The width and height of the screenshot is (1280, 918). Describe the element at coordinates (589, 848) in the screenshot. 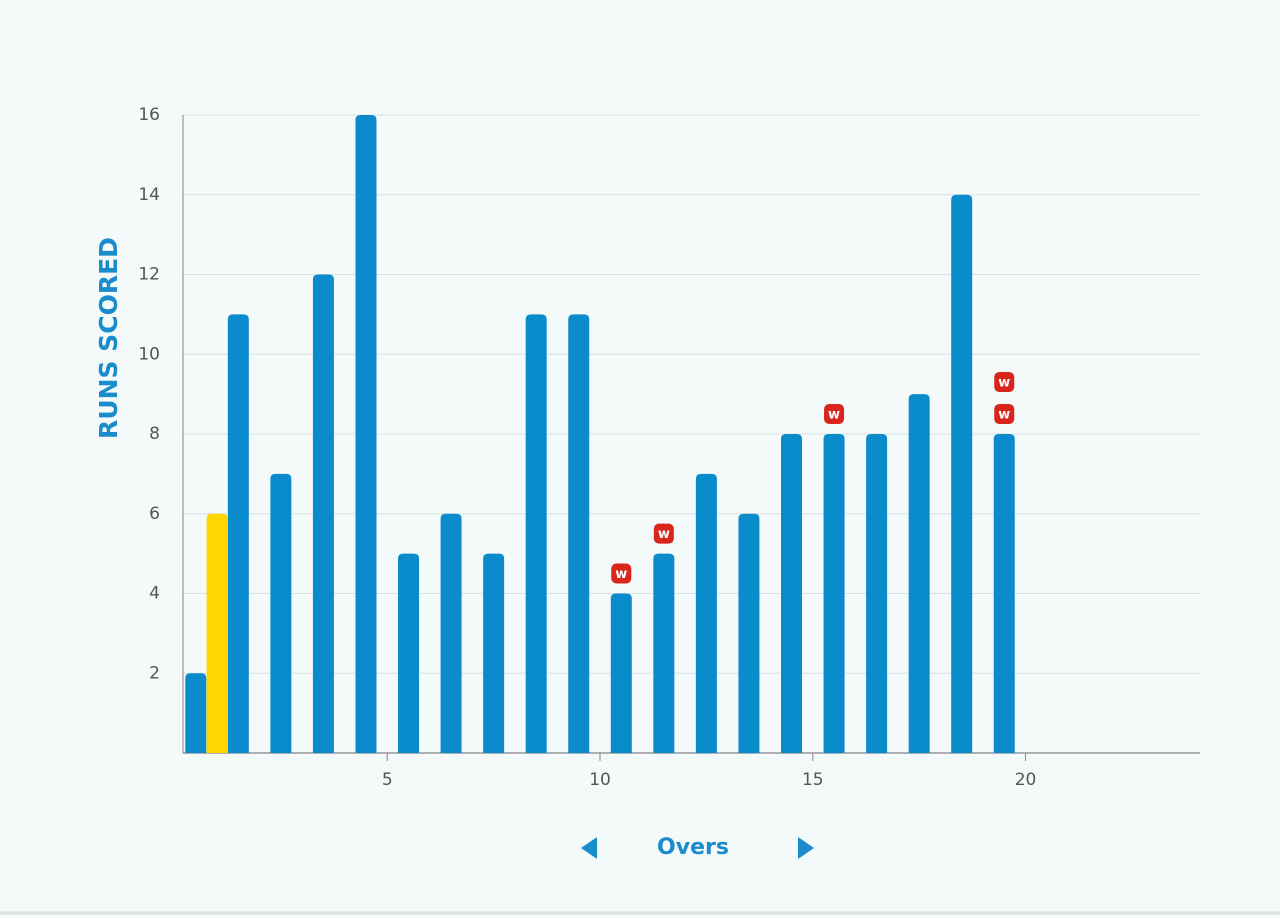

I see `prev-arrow` at that location.